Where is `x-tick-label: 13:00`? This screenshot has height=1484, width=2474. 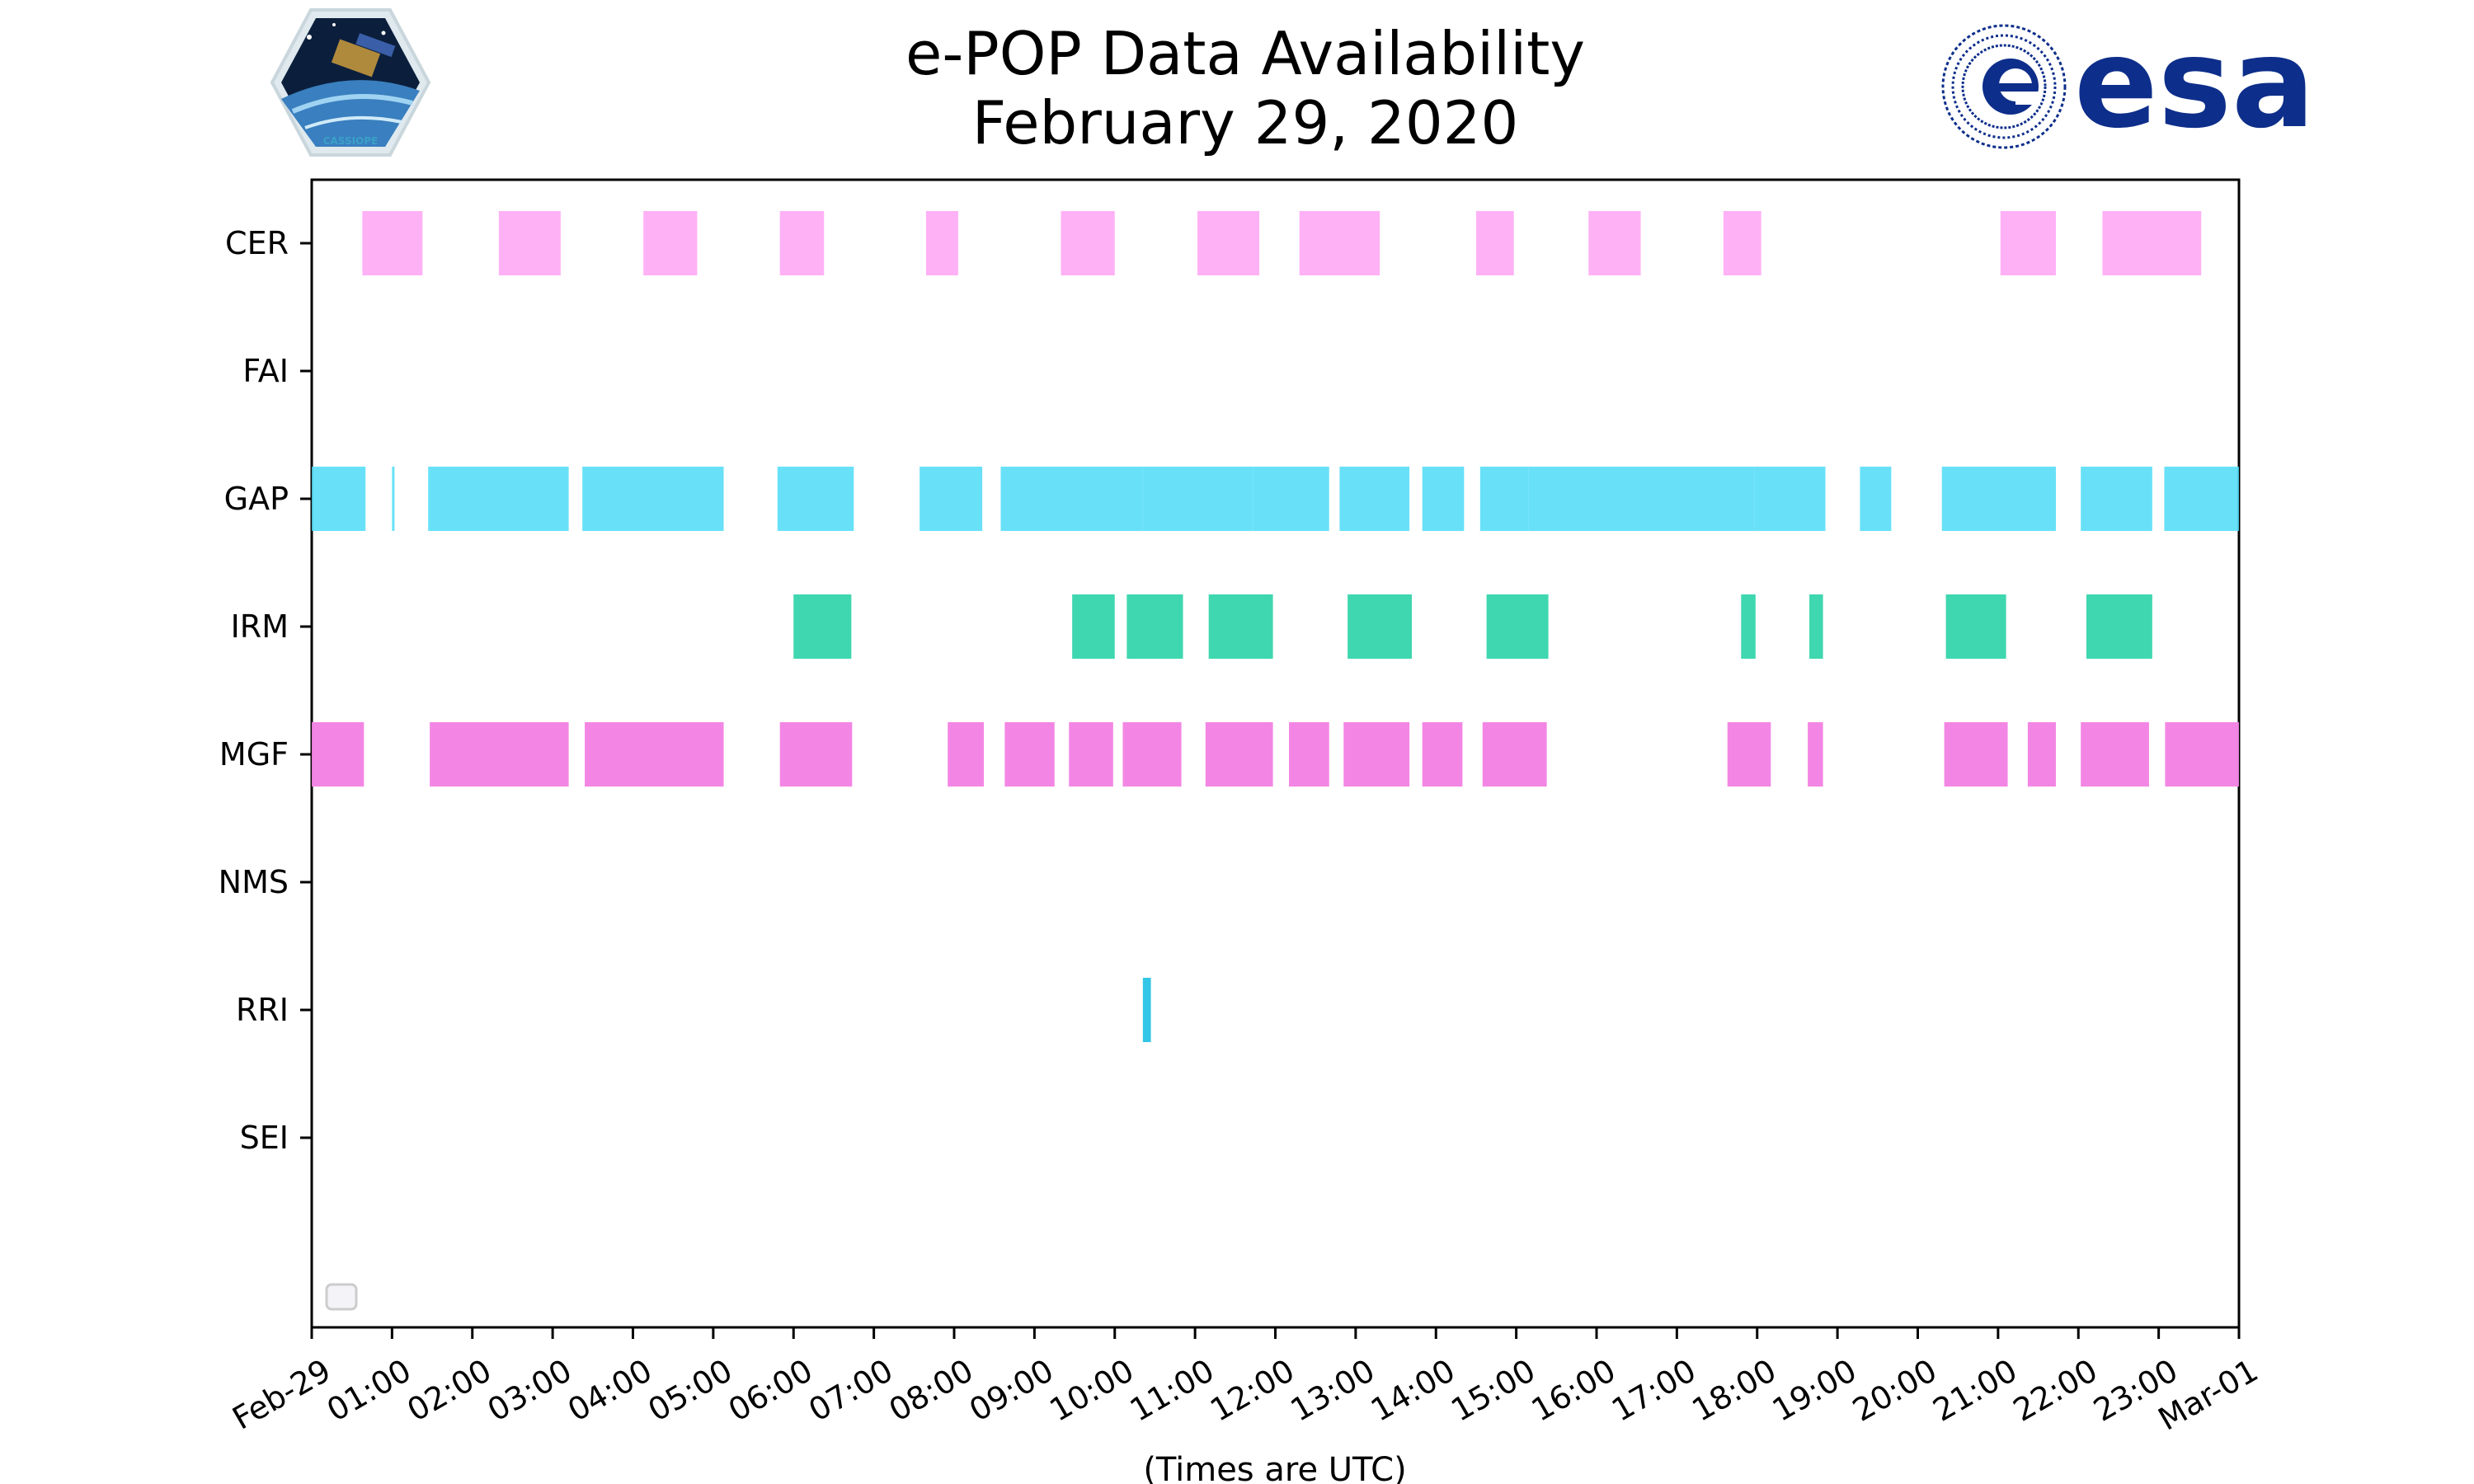 x-tick-label: 13:00 is located at coordinates (1333, 1390).